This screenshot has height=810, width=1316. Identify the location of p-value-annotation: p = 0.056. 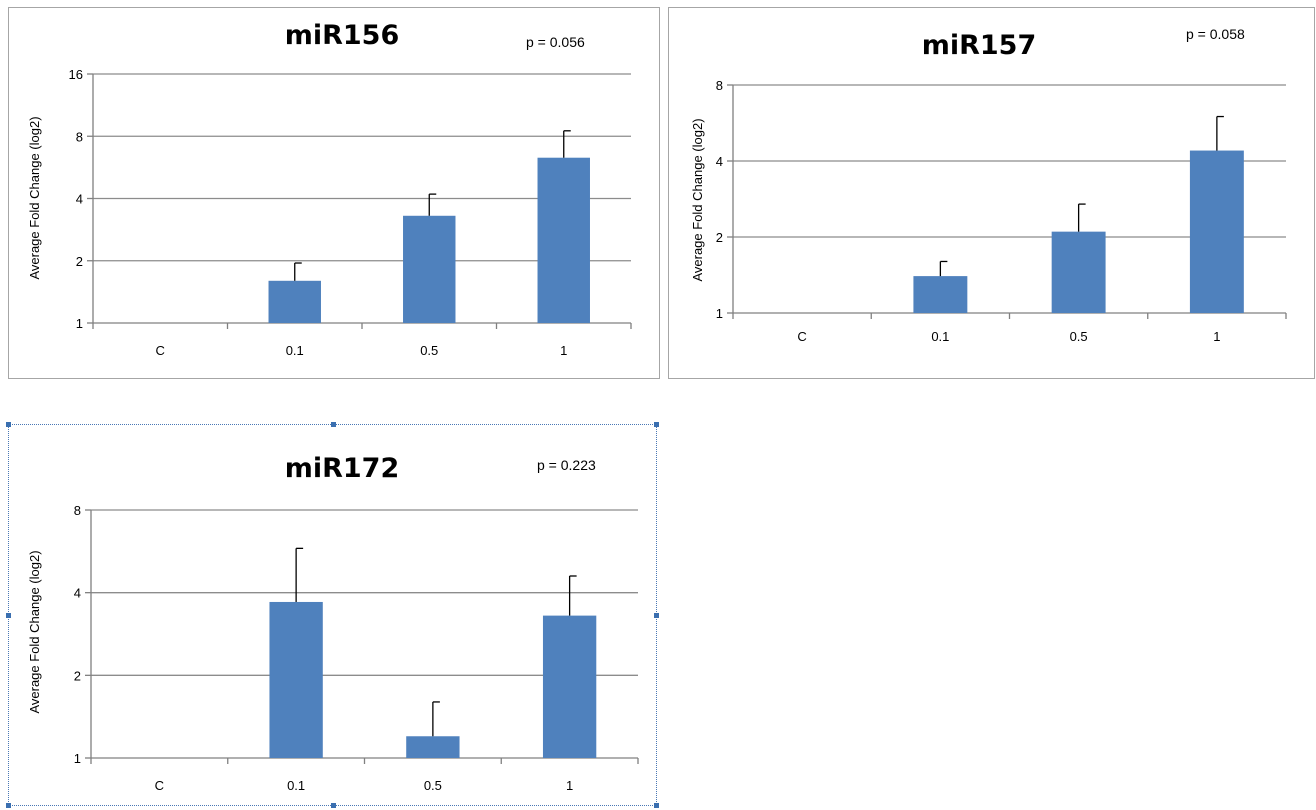
(555, 42).